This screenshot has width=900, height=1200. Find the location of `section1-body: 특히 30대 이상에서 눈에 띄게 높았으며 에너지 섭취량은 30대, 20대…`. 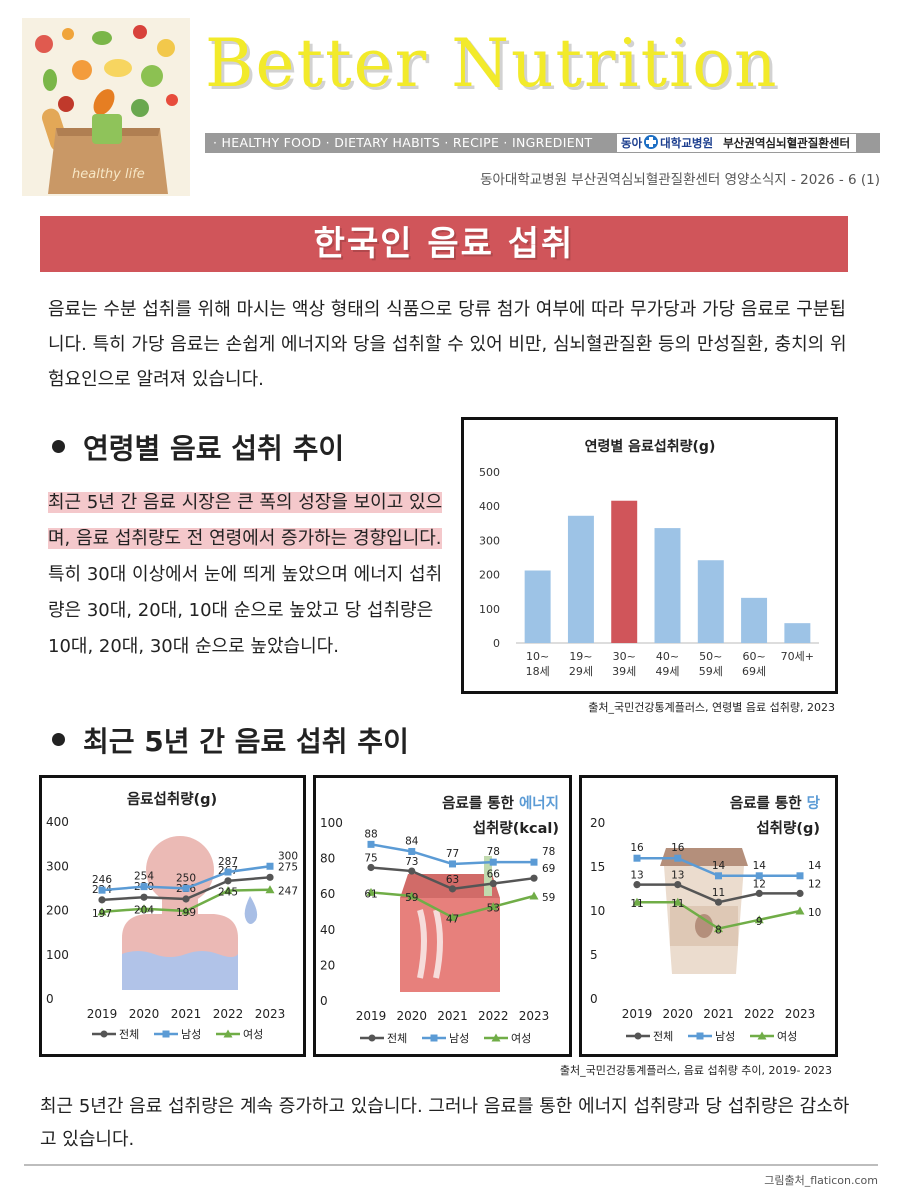

section1-body: 특히 30대 이상에서 눈에 띄게 높았으며 에너지 섭취량은 30대, 20대… is located at coordinates (245, 610).